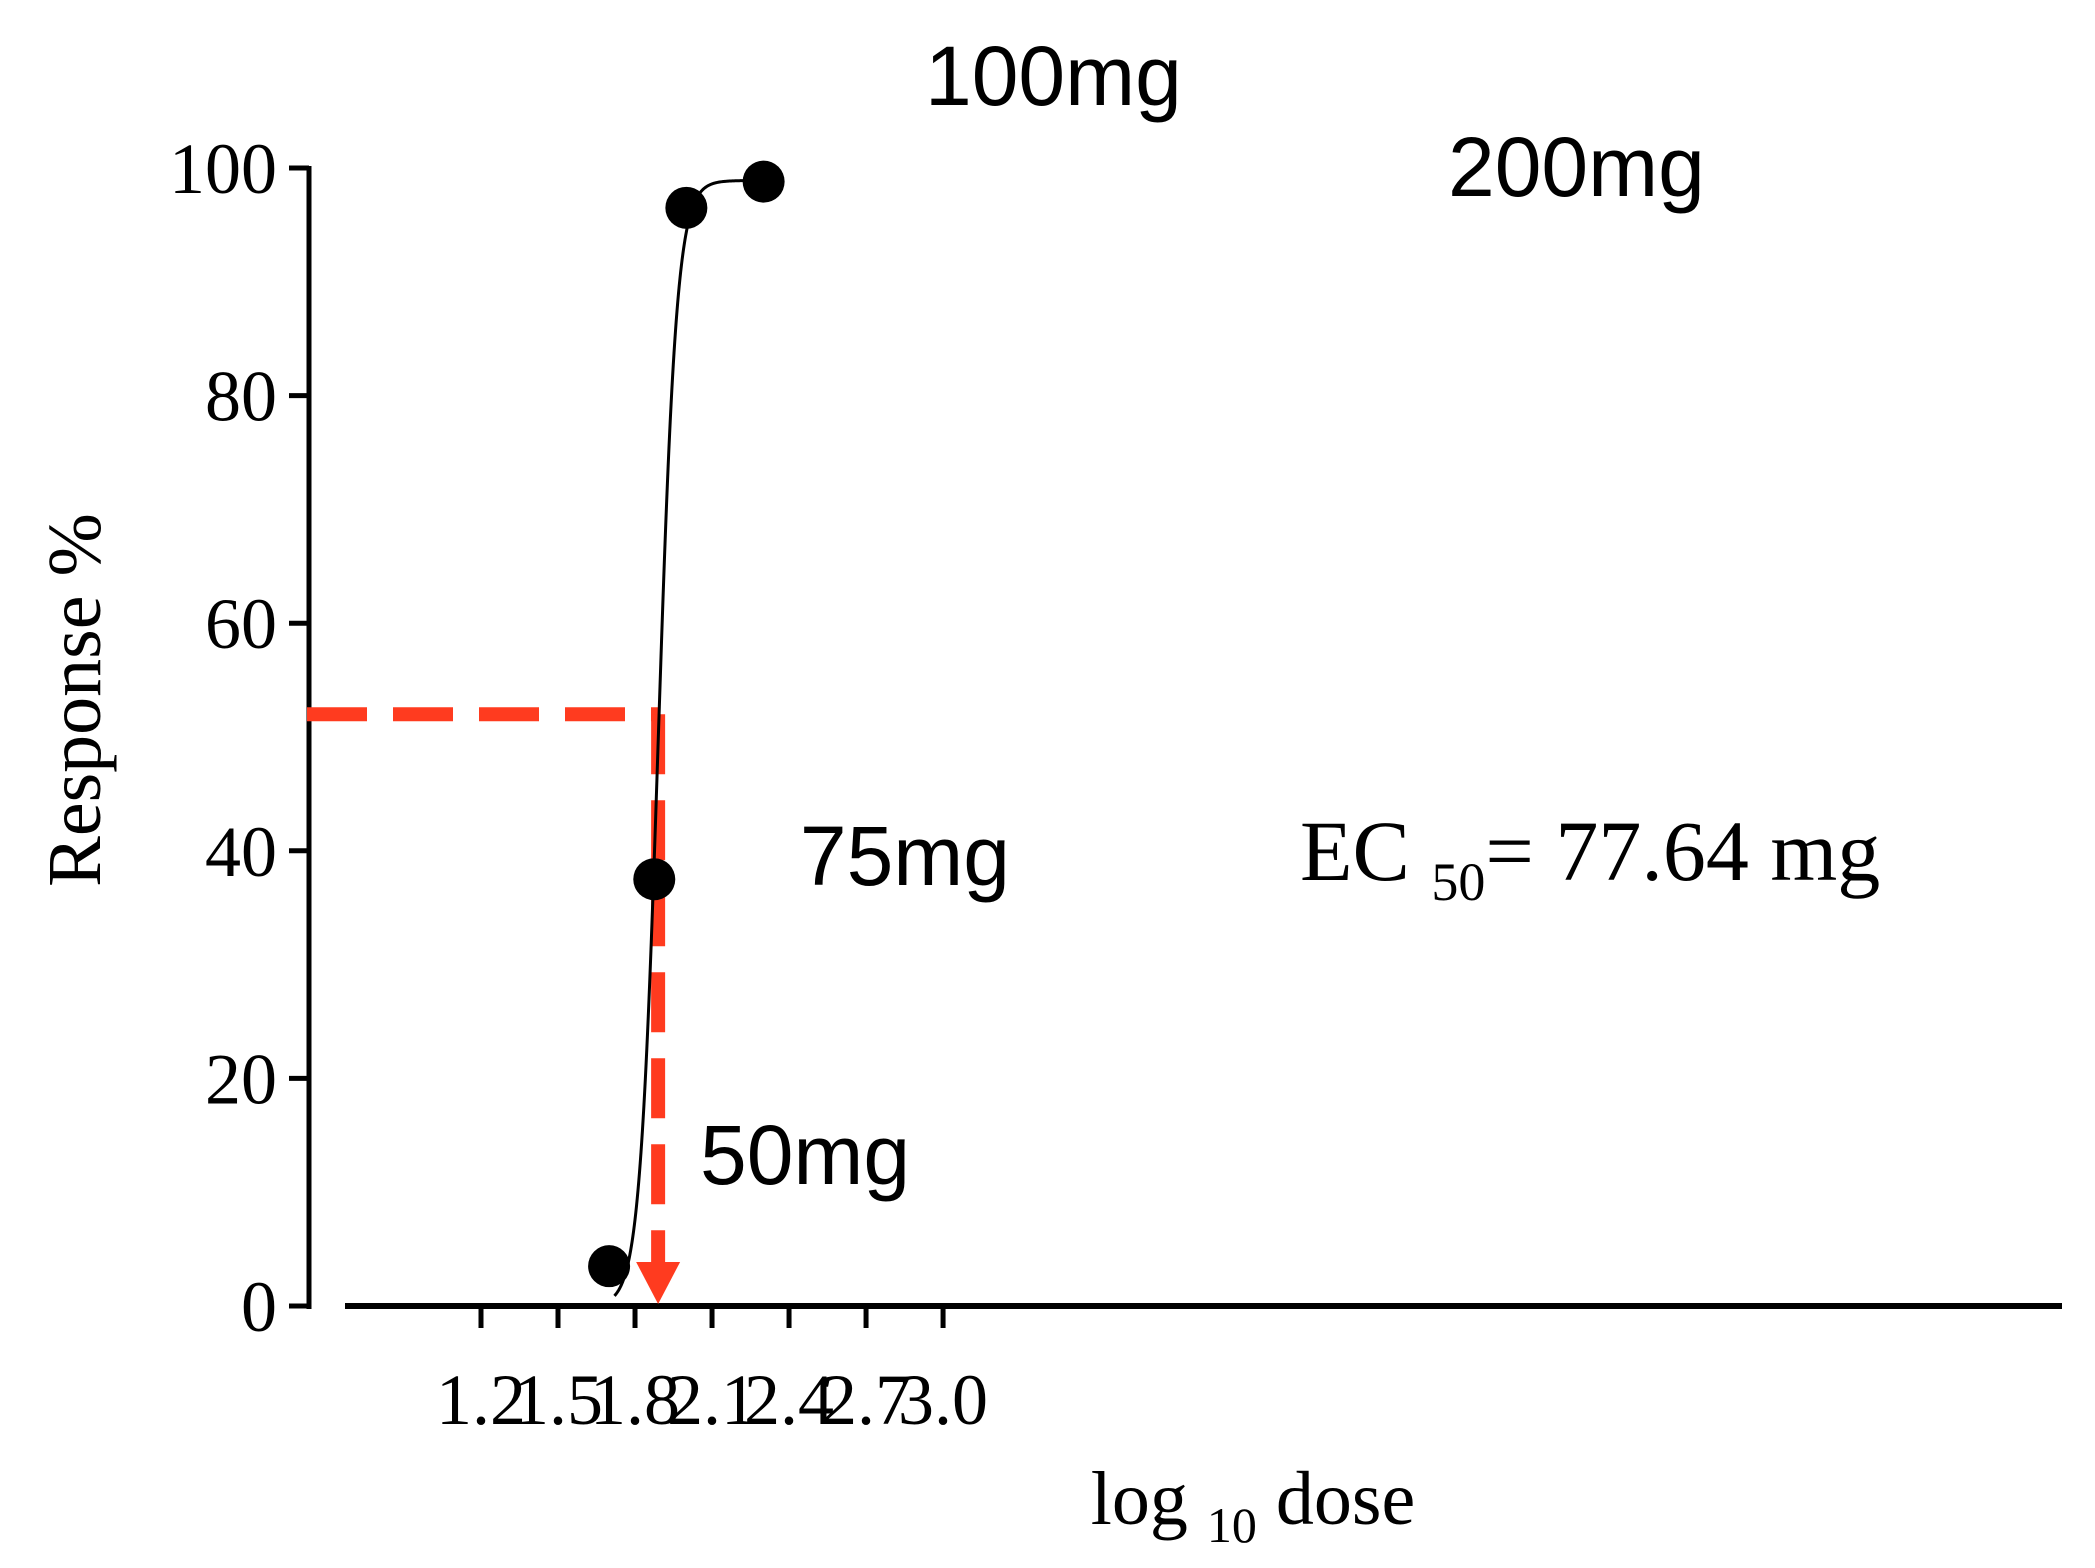  What do you see at coordinates (654, 879) in the screenshot?
I see `data-point-75mg` at bounding box center [654, 879].